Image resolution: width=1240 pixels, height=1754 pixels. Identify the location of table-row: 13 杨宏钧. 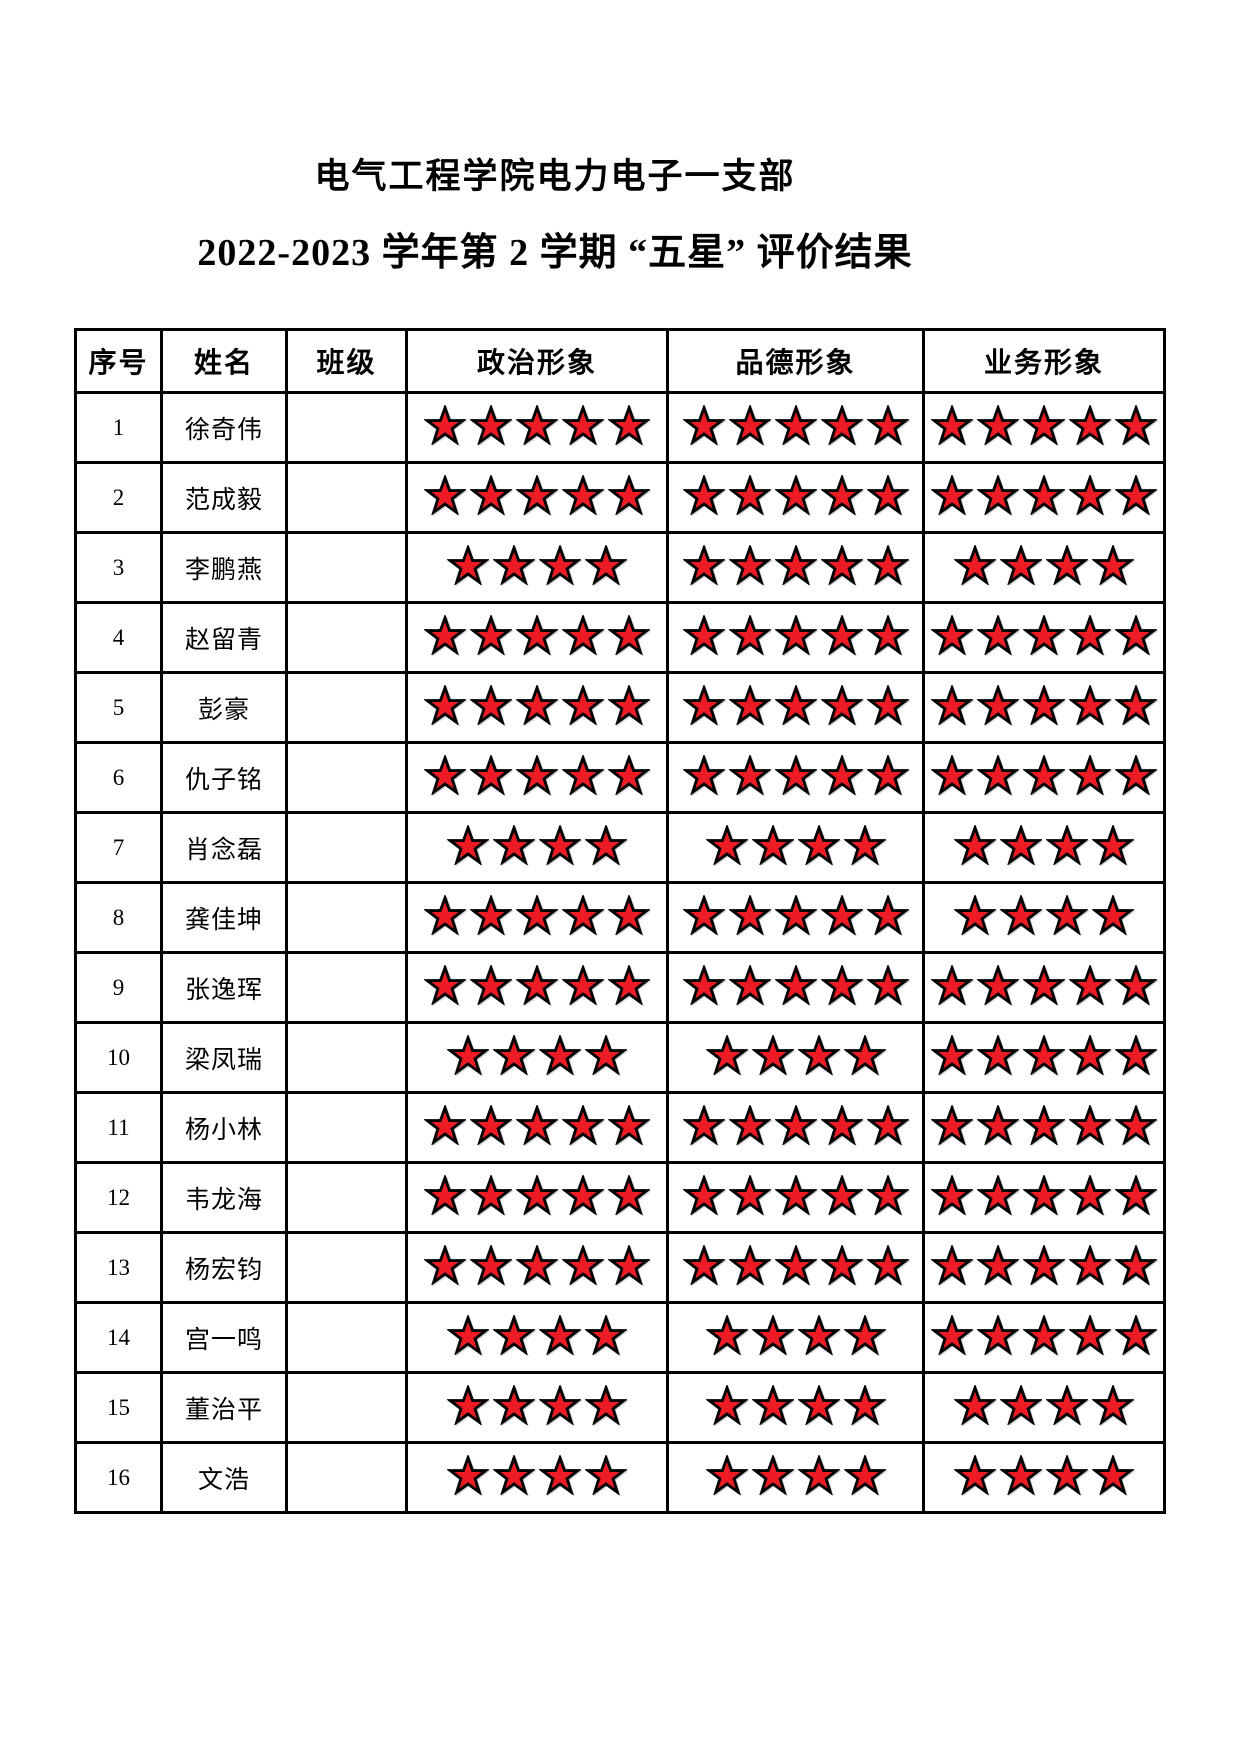
(620, 1267).